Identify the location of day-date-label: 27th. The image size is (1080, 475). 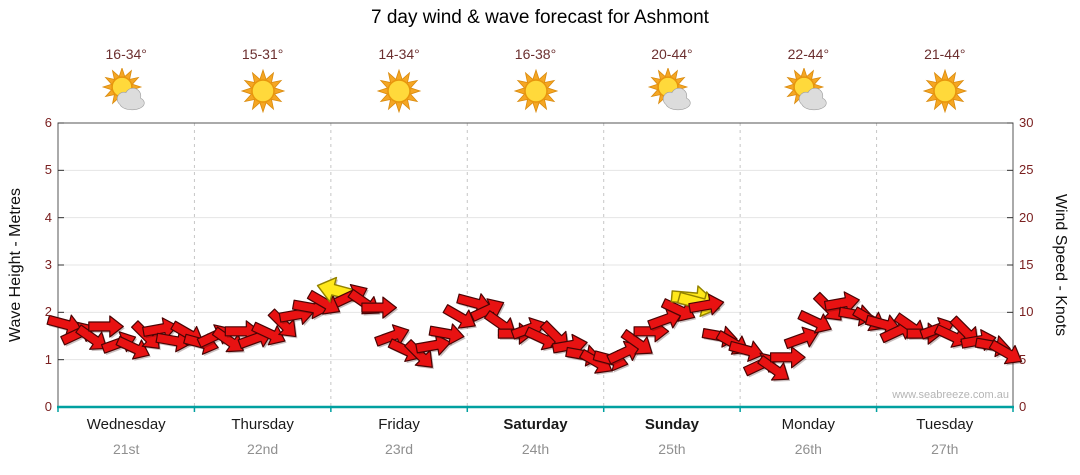
(945, 449).